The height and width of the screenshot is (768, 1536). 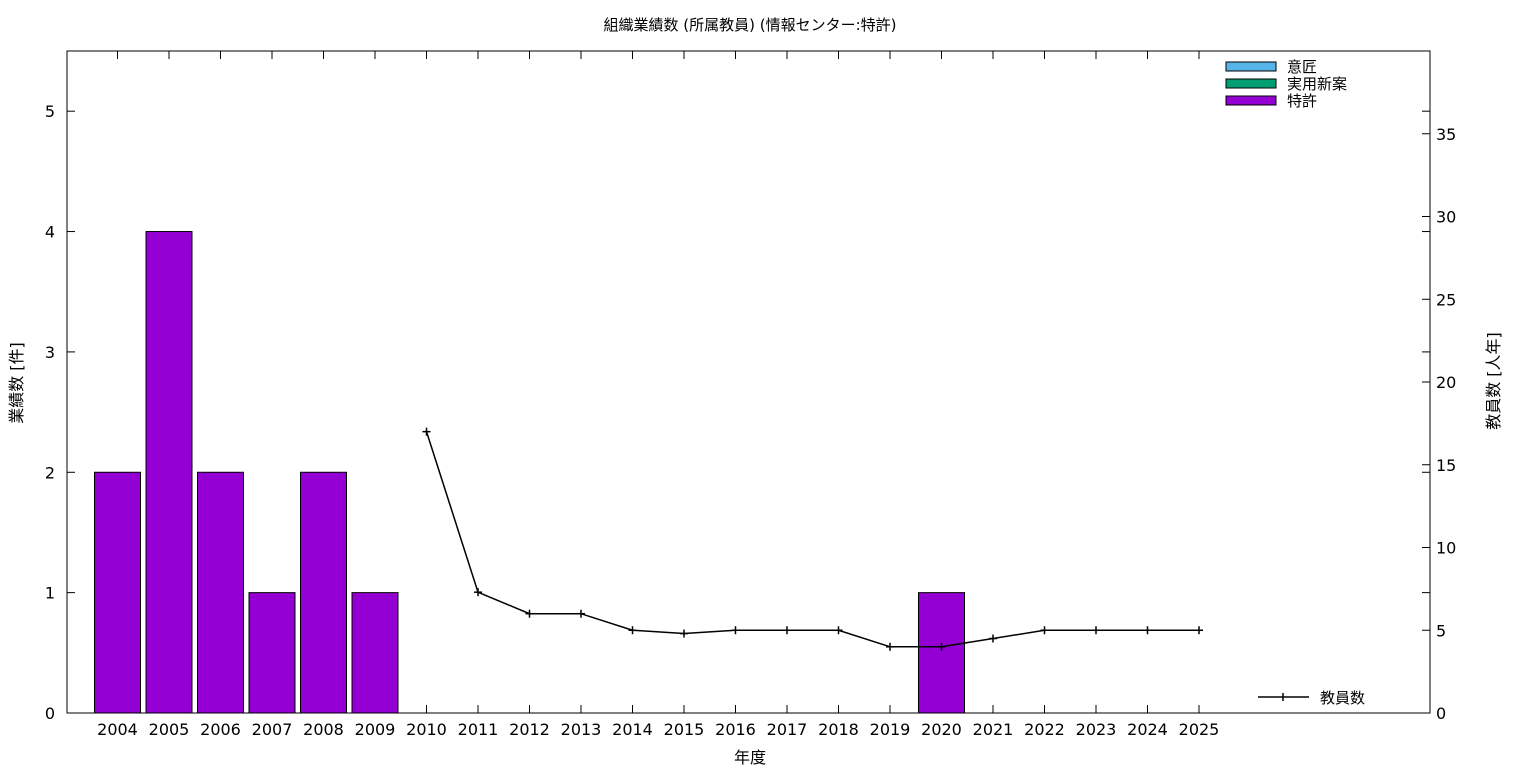 What do you see at coordinates (169, 729) in the screenshot?
I see `x-tick-label: 2005` at bounding box center [169, 729].